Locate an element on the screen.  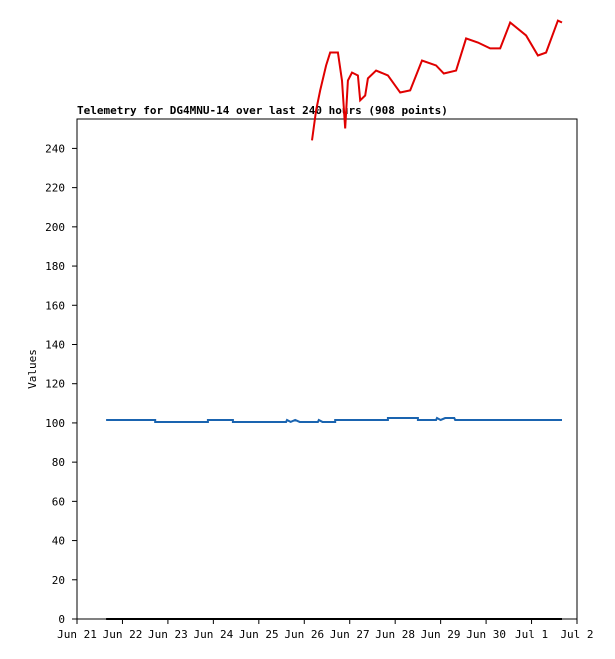
y-tick-label: 0 is located at coordinates (61, 619).